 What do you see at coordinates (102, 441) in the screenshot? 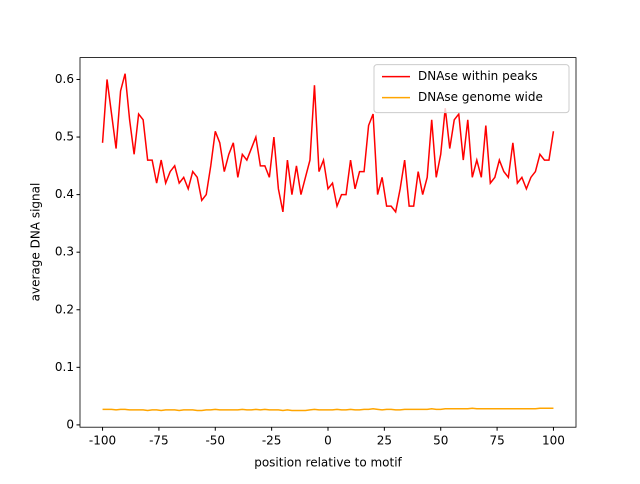
I see `x-tick-label: -100` at bounding box center [102, 441].